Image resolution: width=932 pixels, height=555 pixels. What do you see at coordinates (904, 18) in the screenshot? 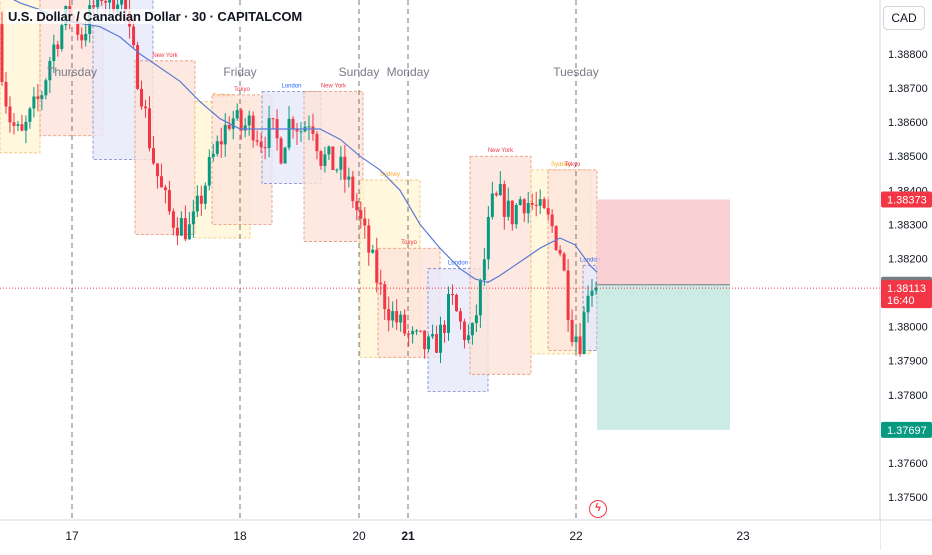
I see `currency-badge: CAD` at bounding box center [904, 18].